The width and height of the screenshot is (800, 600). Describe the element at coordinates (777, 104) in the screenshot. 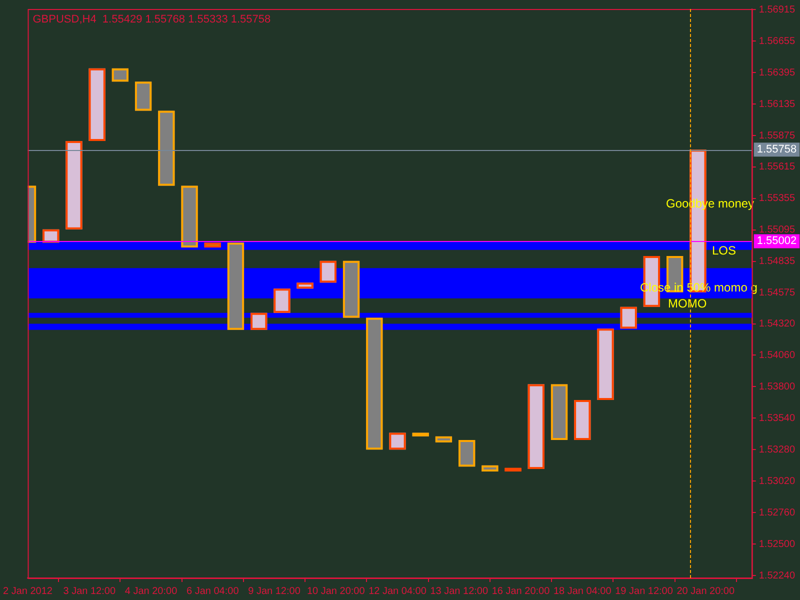

I see `y-tick-label: 1.56135` at that location.